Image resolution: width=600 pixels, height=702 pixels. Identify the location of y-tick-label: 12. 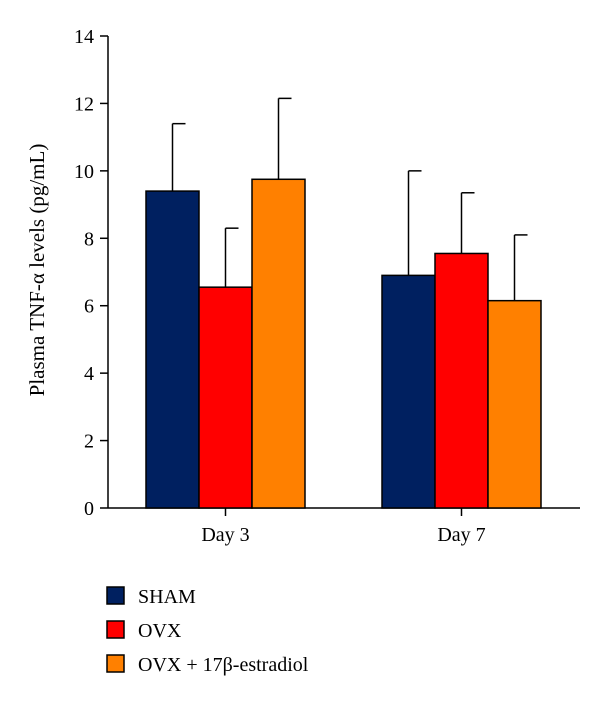
(84, 104).